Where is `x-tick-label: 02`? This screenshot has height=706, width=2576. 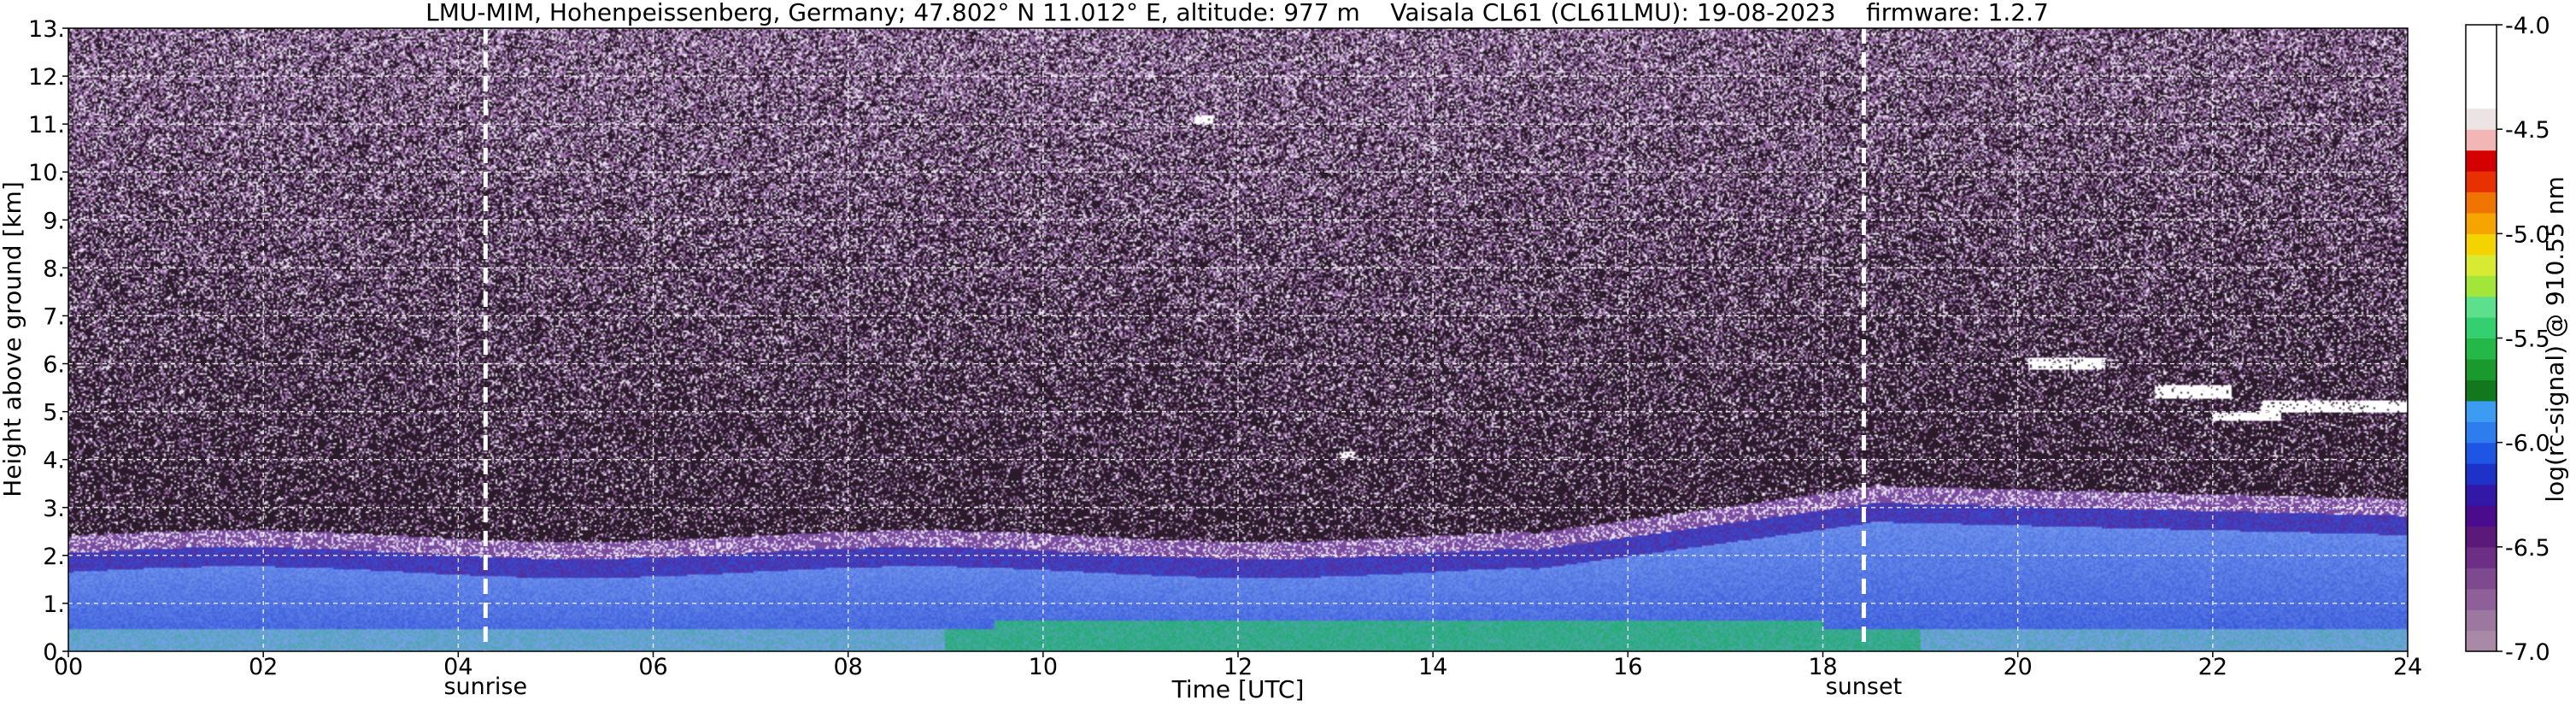 x-tick-label: 02 is located at coordinates (263, 667).